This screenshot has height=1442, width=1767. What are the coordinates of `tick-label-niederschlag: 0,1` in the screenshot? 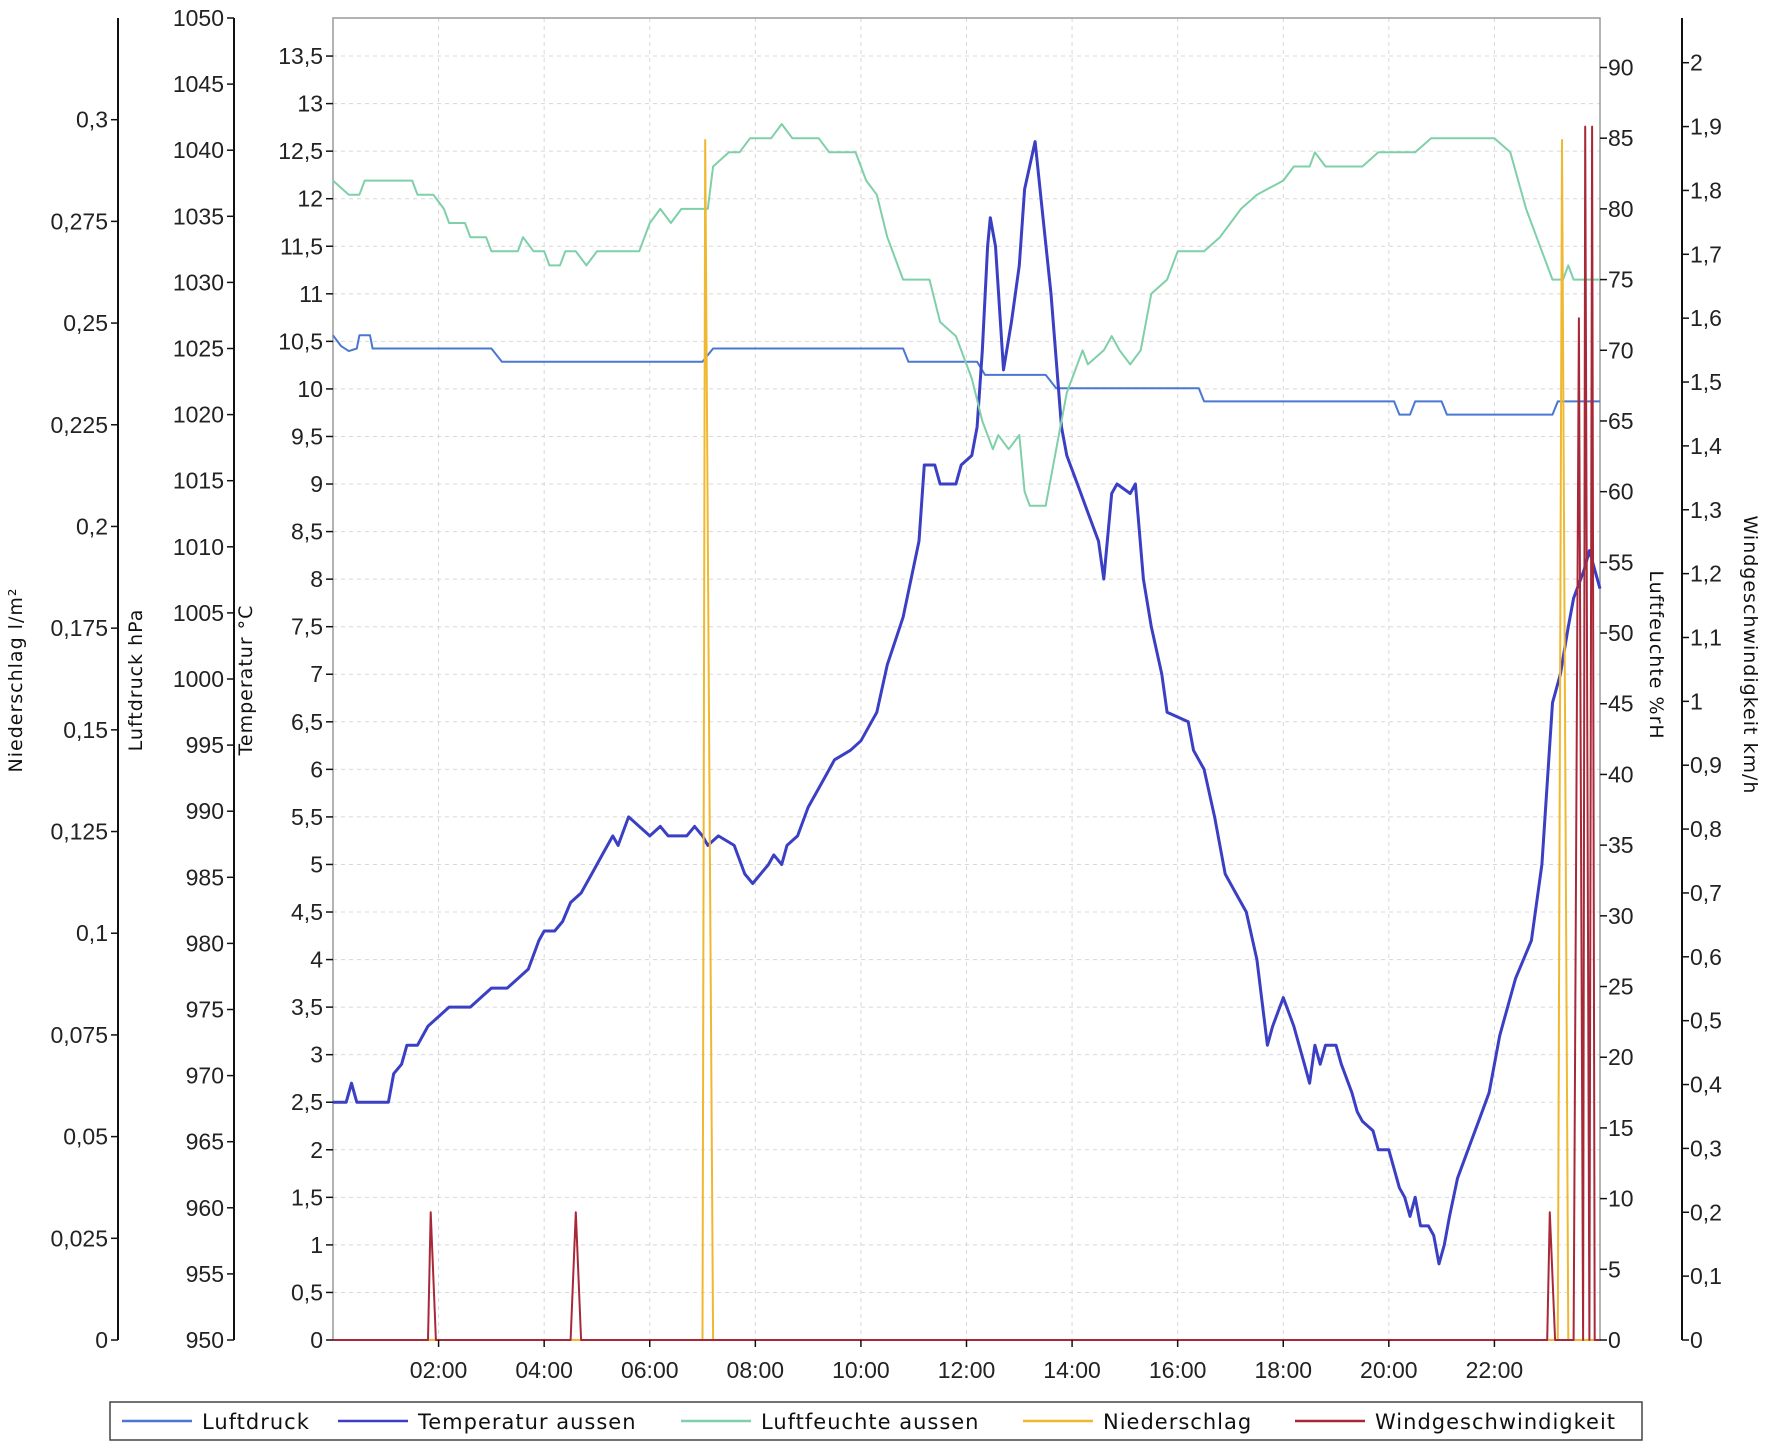 It's located at (92, 933).